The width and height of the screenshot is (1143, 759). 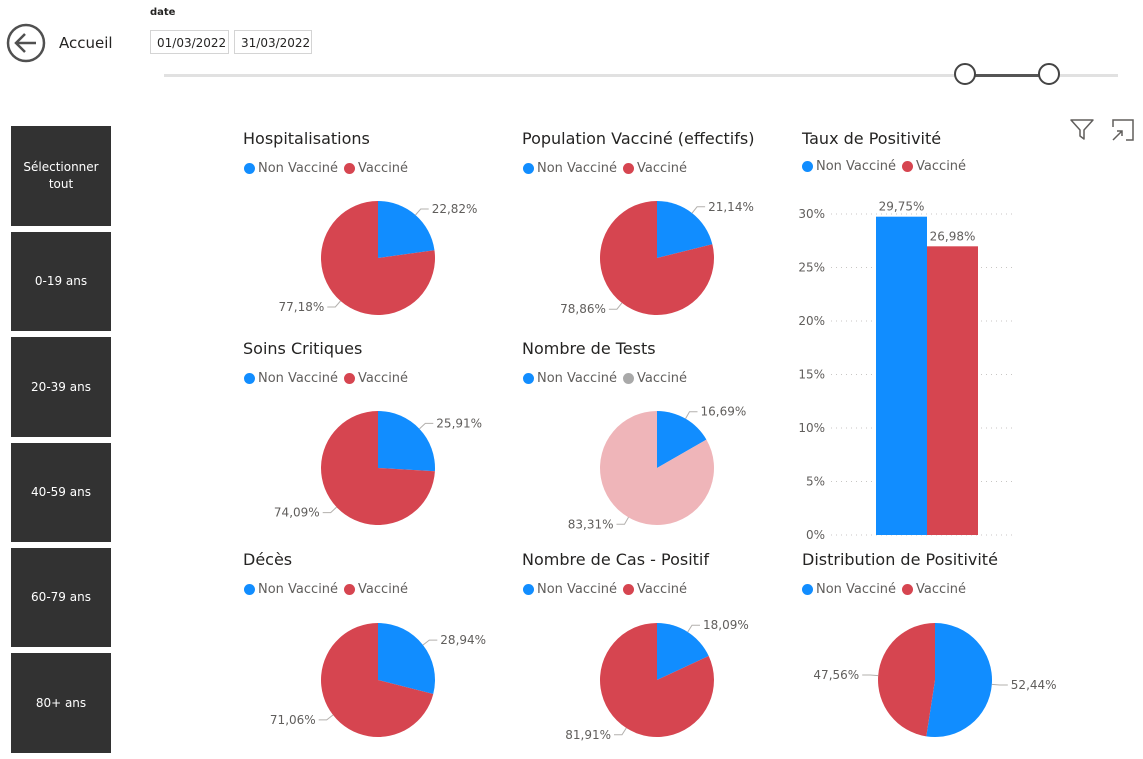 What do you see at coordinates (61, 703) in the screenshot?
I see `age-button-80-plus: 80+ ans` at bounding box center [61, 703].